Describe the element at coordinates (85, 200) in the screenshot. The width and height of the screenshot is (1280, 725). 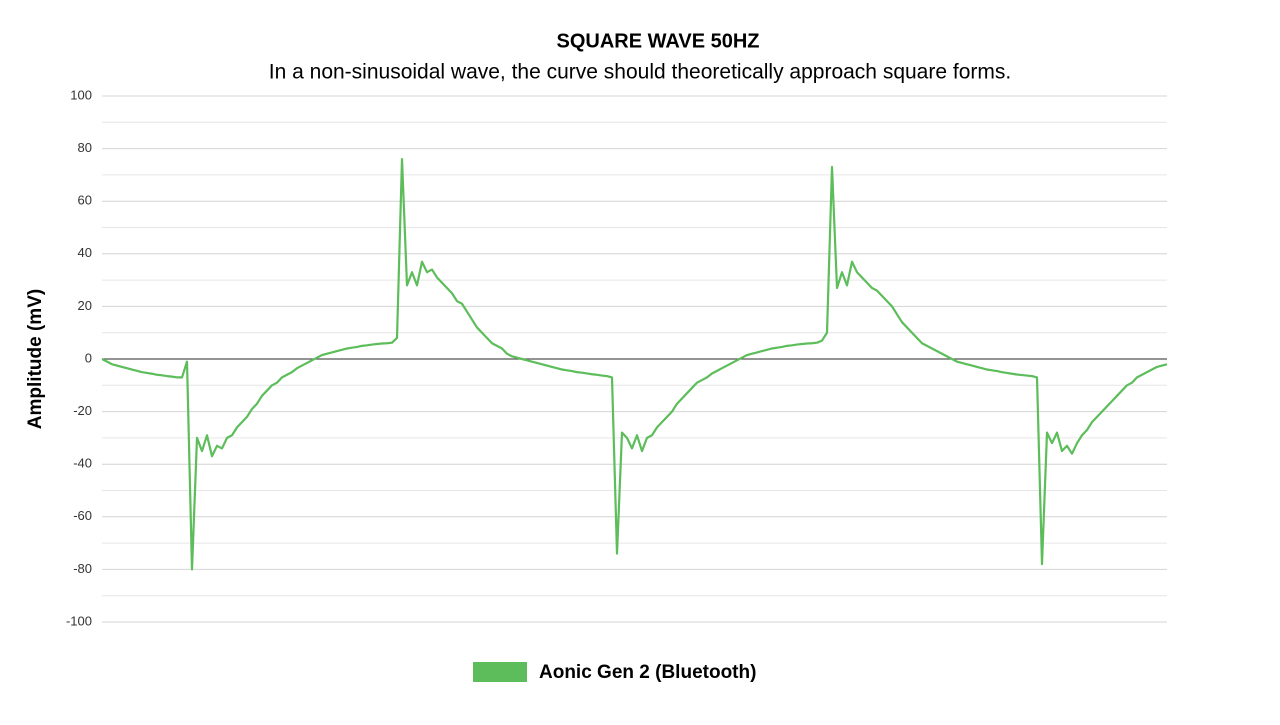
I see `y-tick-label: 60` at that location.